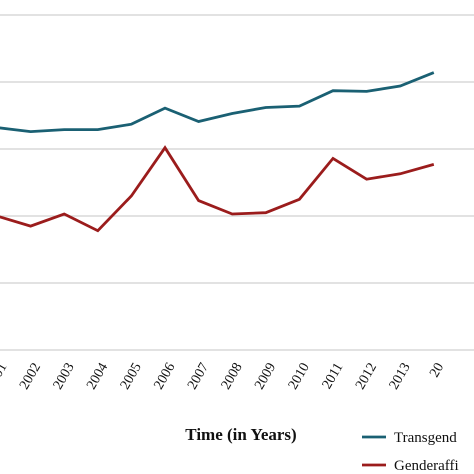  What do you see at coordinates (198, 377) in the screenshot?
I see `x-tick-label: 2007` at bounding box center [198, 377].